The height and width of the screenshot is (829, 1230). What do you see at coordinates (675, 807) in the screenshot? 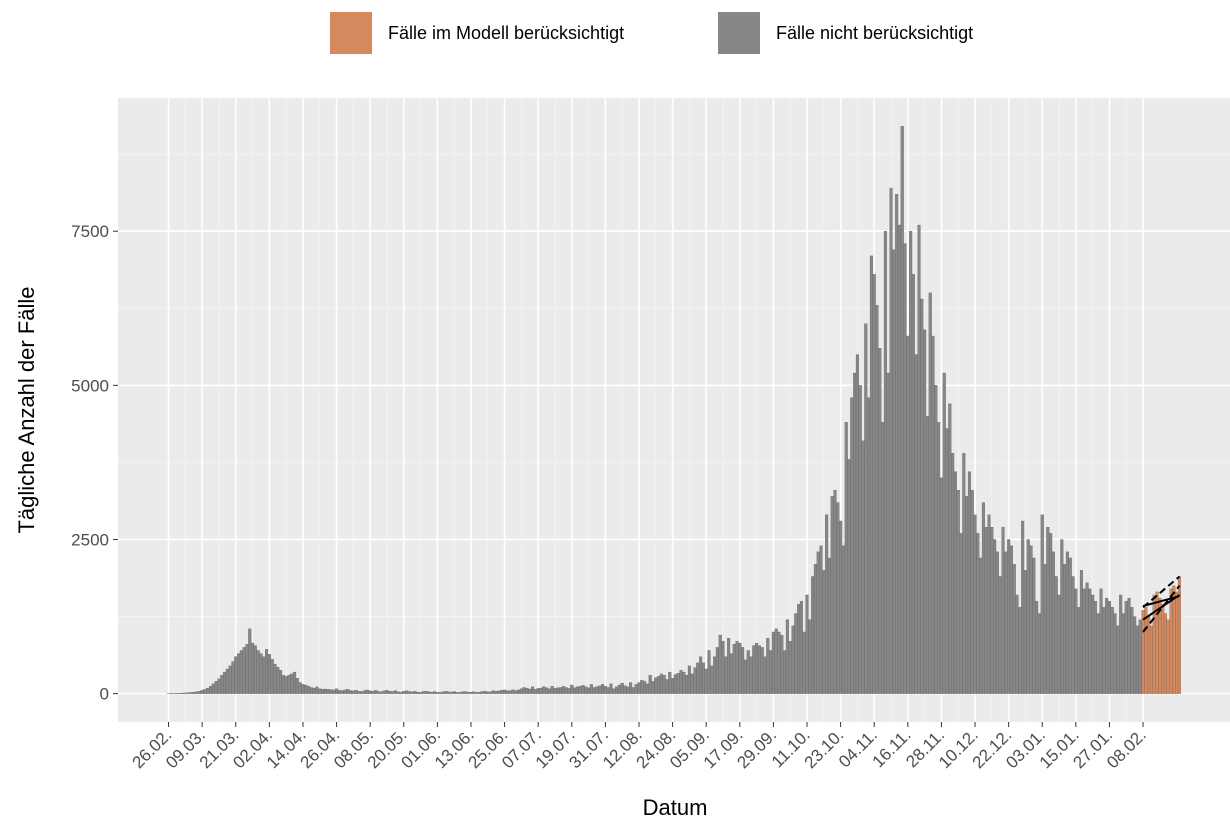
I see `x-axis-label: Datum` at bounding box center [675, 807].